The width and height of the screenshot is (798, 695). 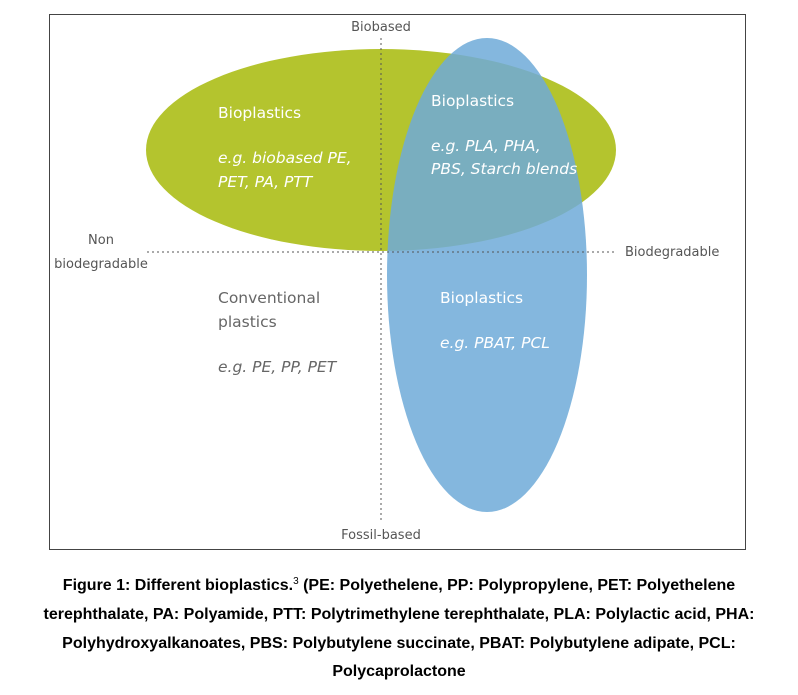 I want to click on region-example: PET, PA, PTT, so click(x=266, y=182).